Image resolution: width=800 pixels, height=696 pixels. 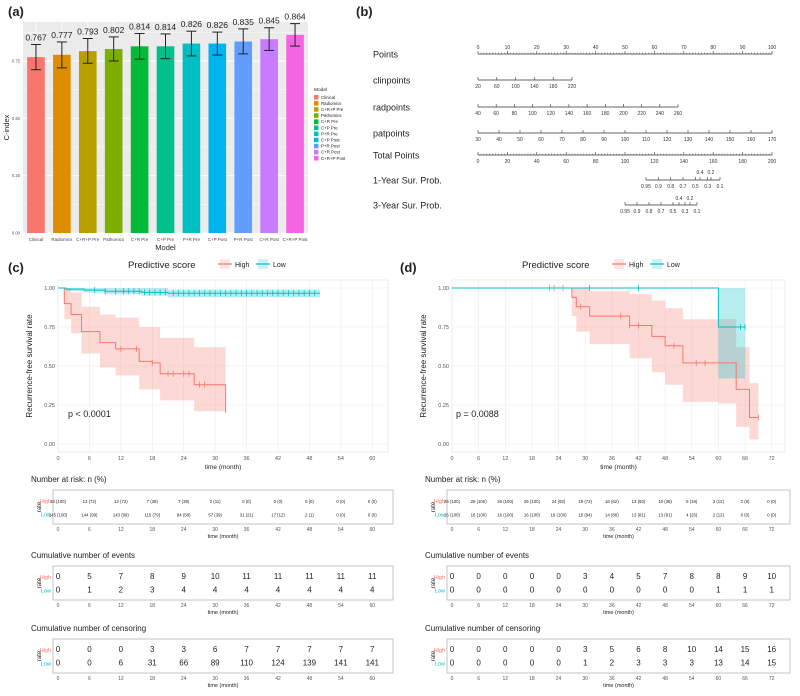 What do you see at coordinates (142, 350) in the screenshot?
I see `survival-curve-high` at bounding box center [142, 350].